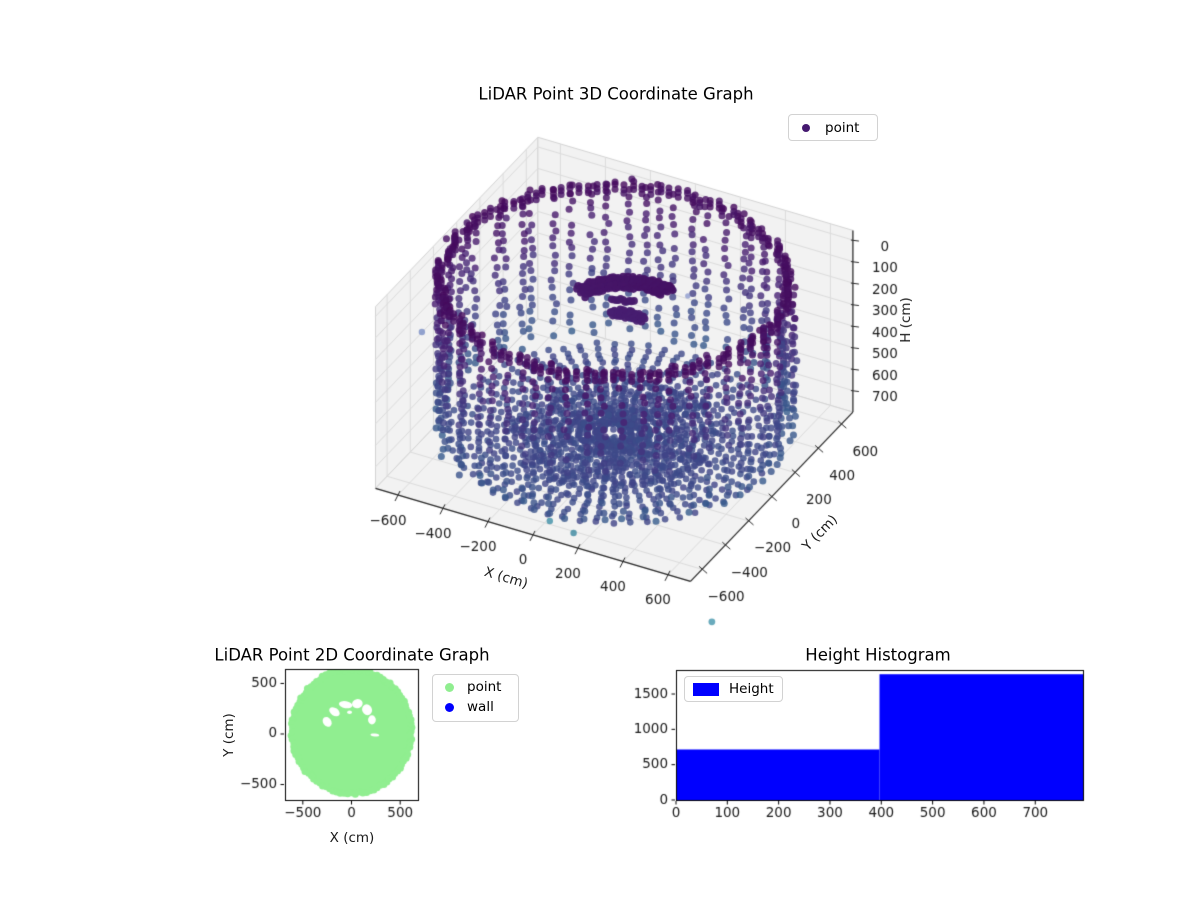  I want to click on plot2d-legend-label-point: point, so click(484, 687).